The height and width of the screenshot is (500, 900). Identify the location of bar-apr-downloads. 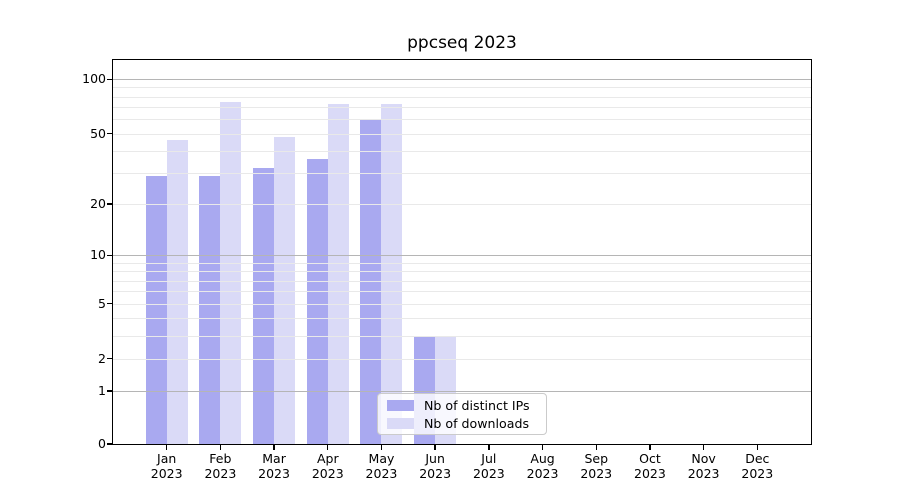
(338, 273).